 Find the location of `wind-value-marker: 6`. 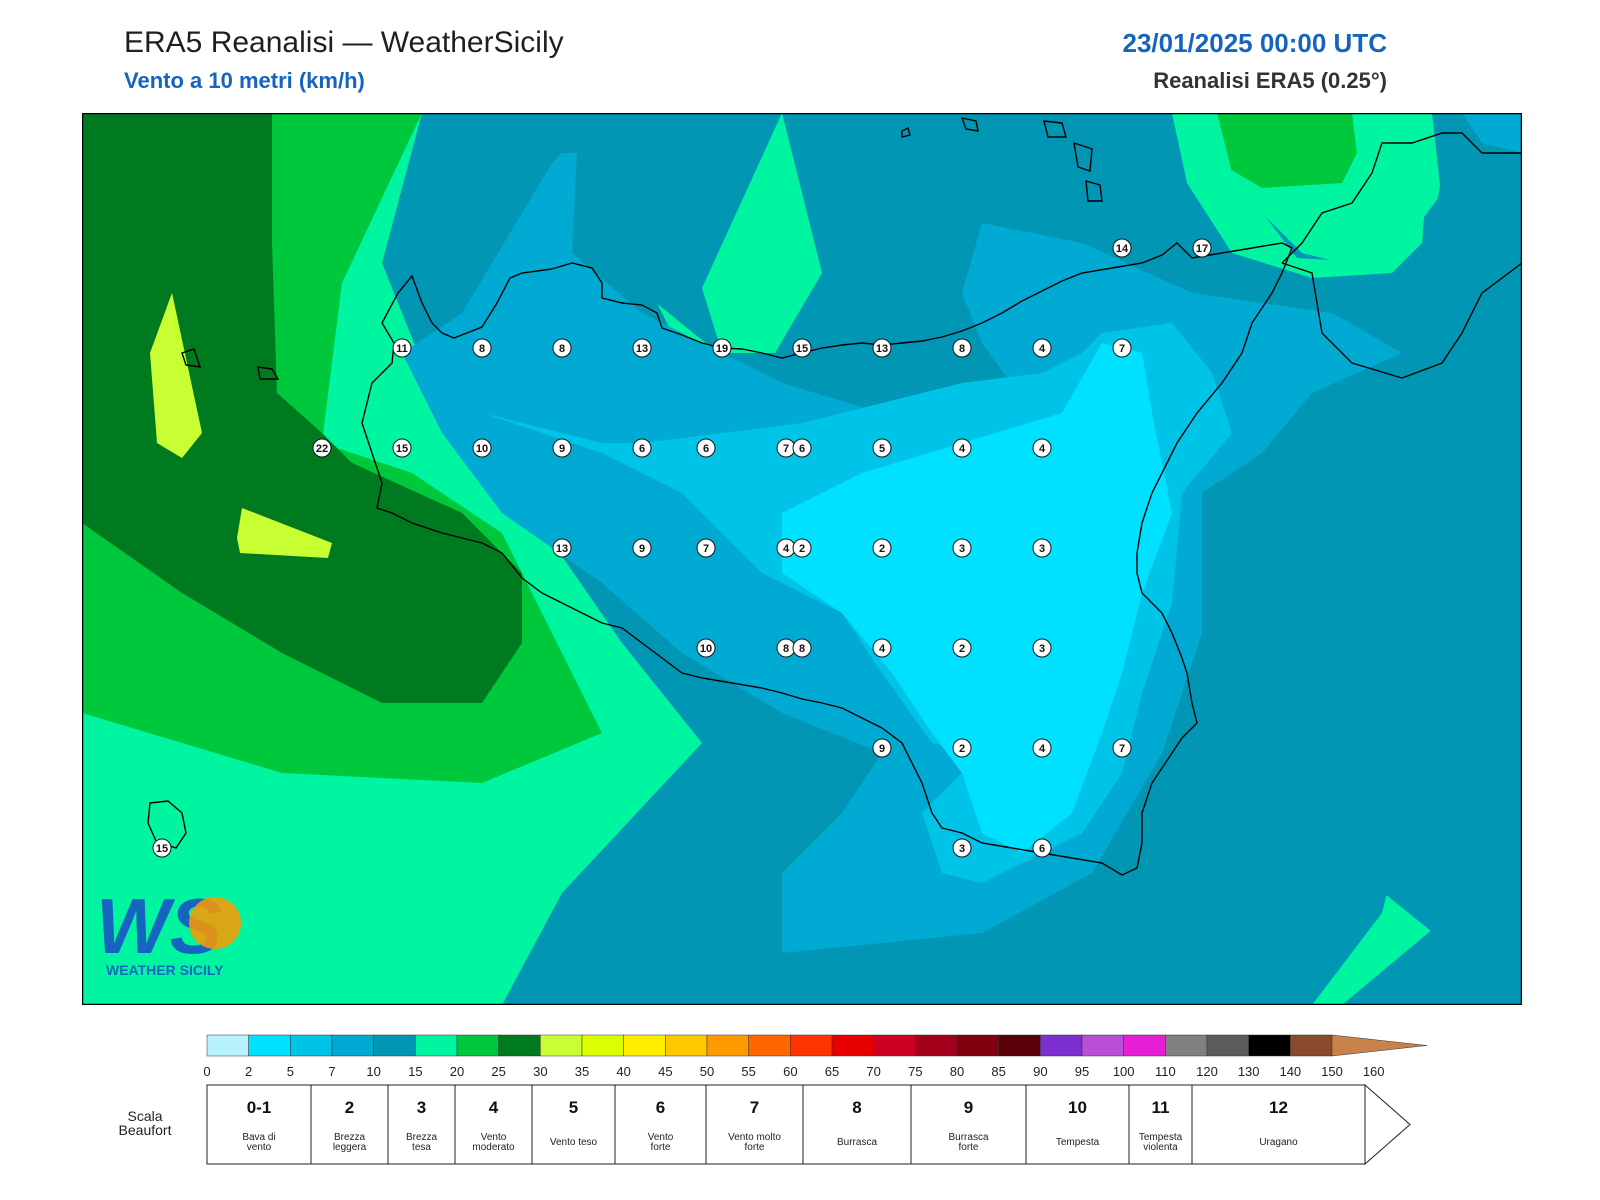

wind-value-marker: 6 is located at coordinates (1042, 848).